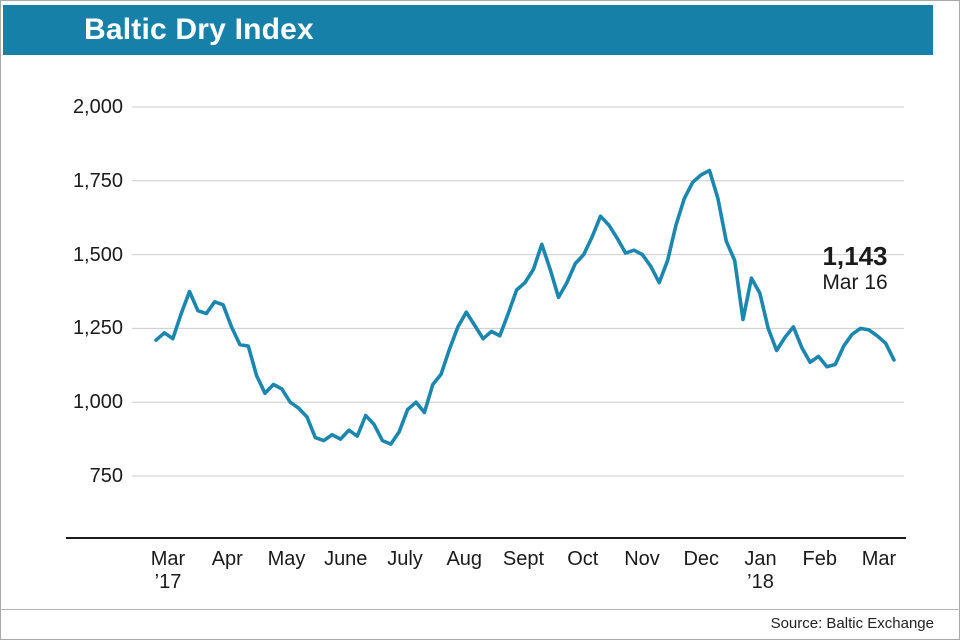 Image resolution: width=960 pixels, height=640 pixels. What do you see at coordinates (286, 559) in the screenshot?
I see `x-tick-label: May` at bounding box center [286, 559].